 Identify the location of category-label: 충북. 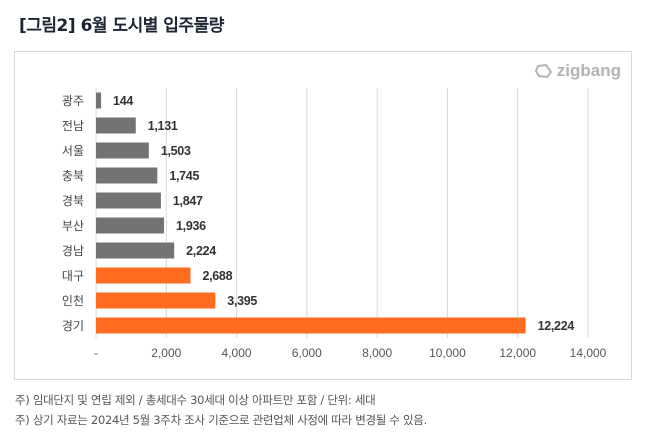
(73, 176).